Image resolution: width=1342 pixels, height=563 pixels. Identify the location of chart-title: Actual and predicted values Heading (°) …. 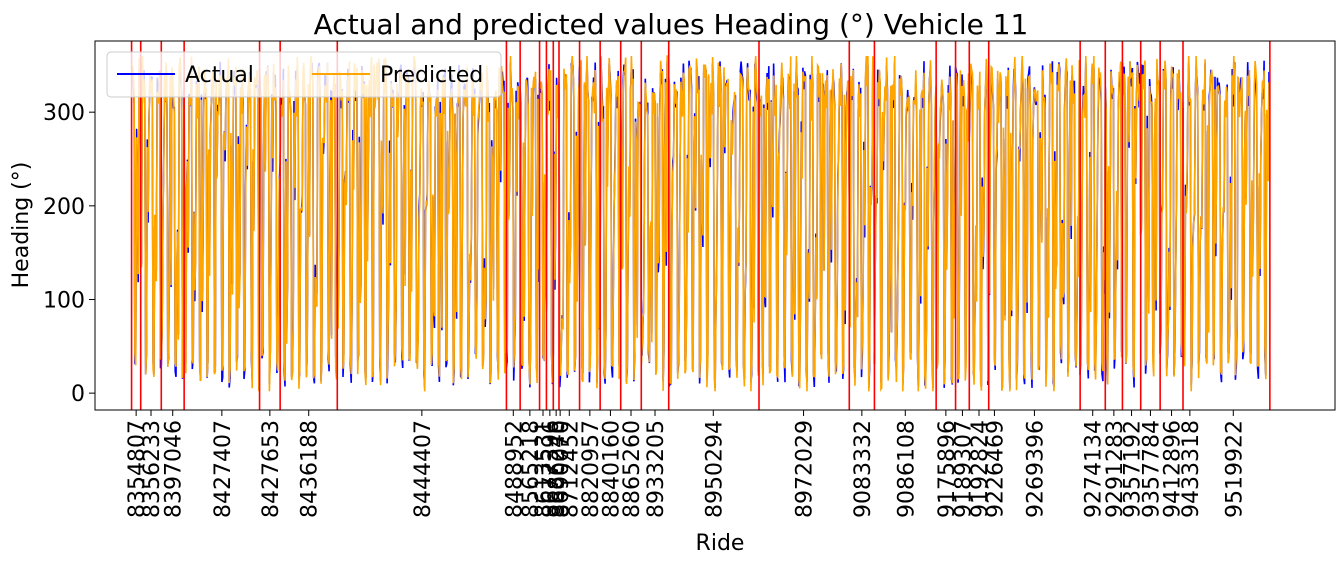
(671, 24).